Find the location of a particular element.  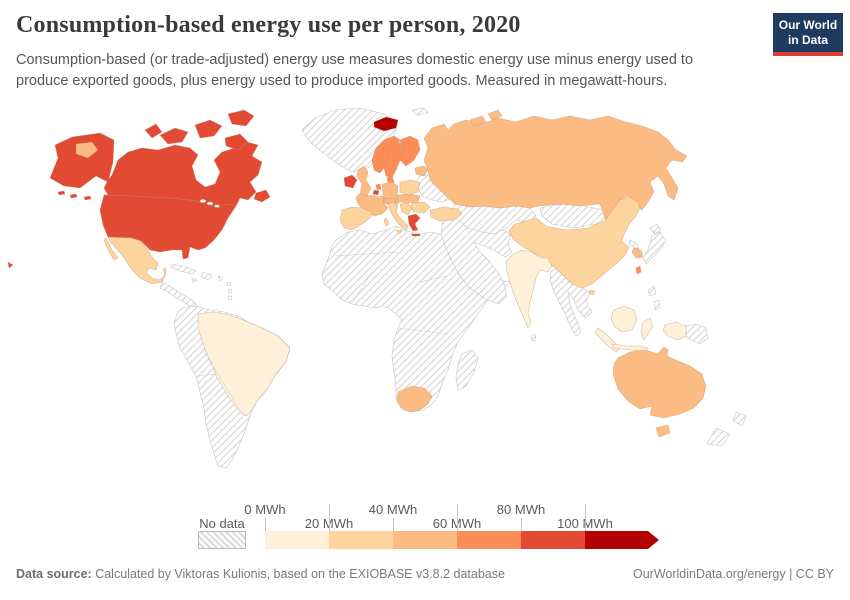

owid-logo: Our World in Data is located at coordinates (808, 34).